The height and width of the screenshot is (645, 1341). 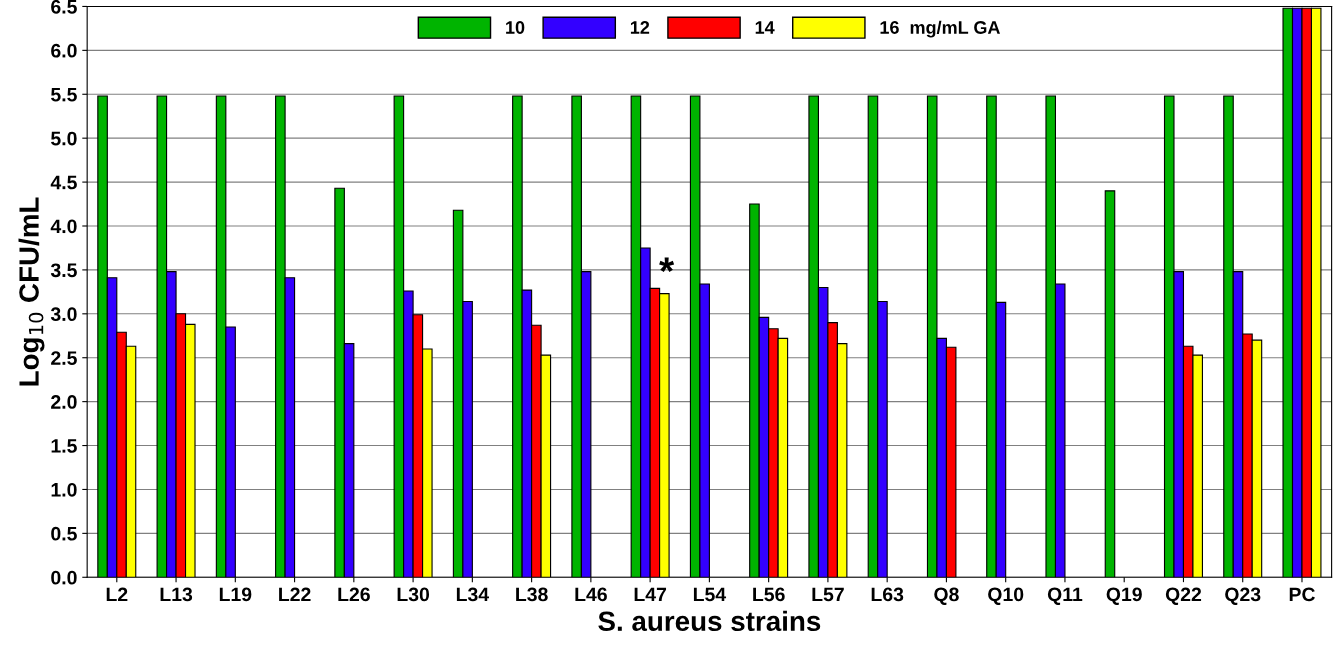 What do you see at coordinates (63, 314) in the screenshot?
I see `y-tick-label: 3.0` at bounding box center [63, 314].